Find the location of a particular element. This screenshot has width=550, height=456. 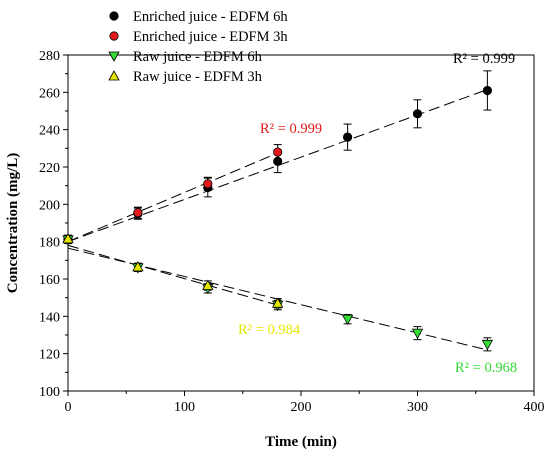

x-tick-label: 300 is located at coordinates (417, 407).